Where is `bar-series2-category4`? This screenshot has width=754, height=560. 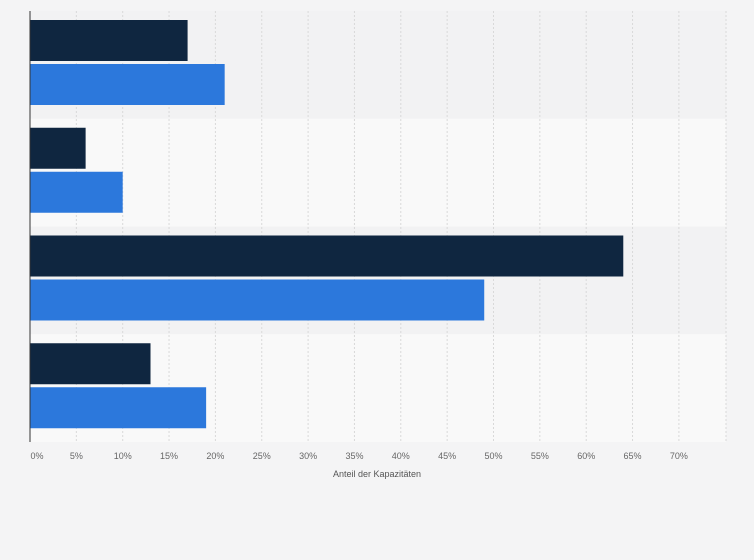 bar-series2-category4 is located at coordinates (118, 408).